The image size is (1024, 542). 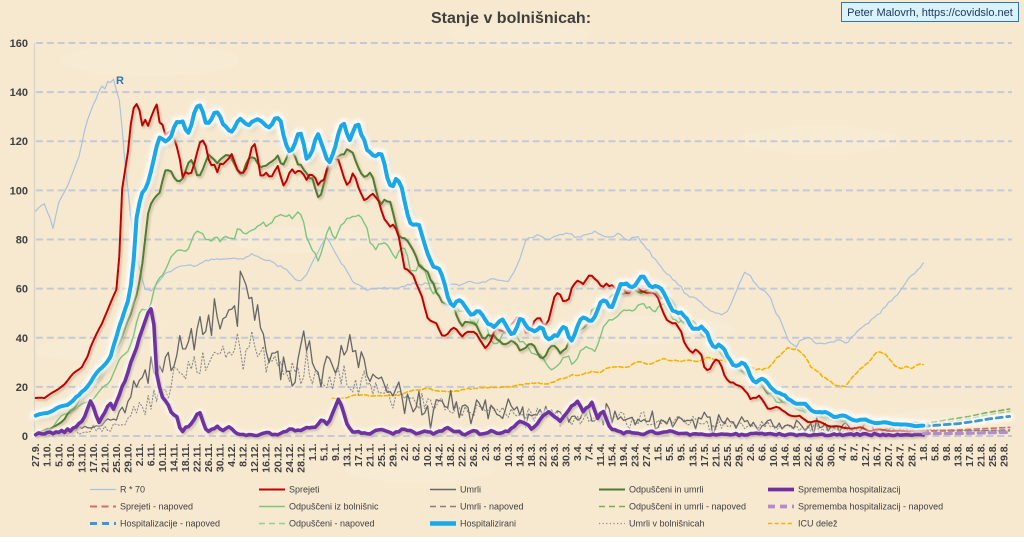 I want to click on svg-text: R, so click(x=120, y=81).